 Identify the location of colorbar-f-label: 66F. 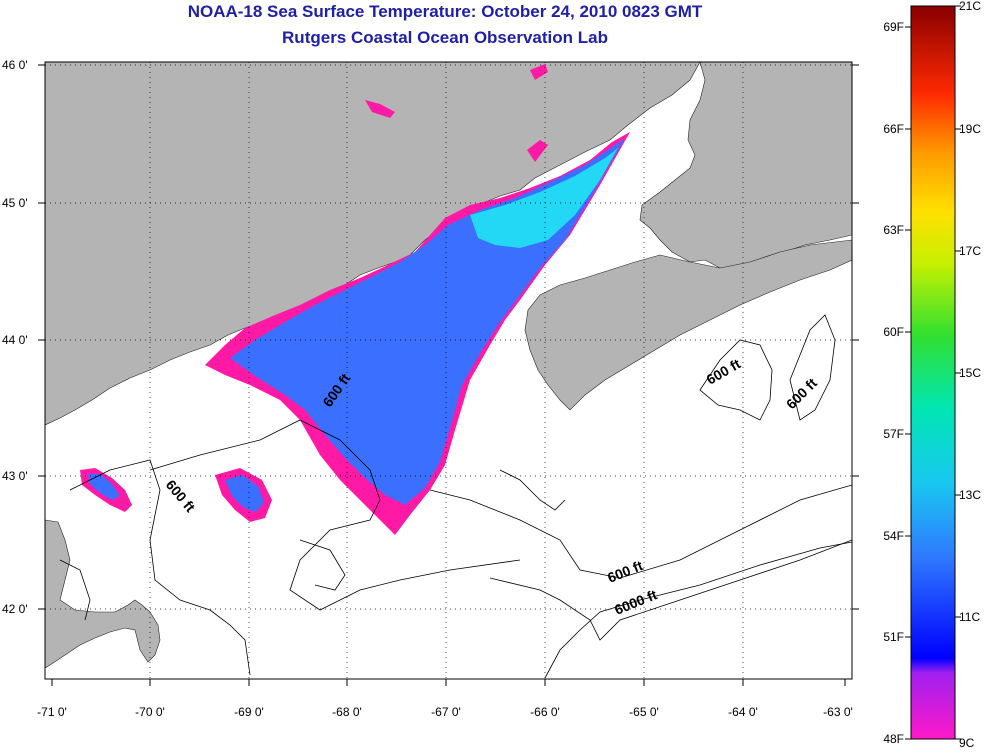
(893, 129).